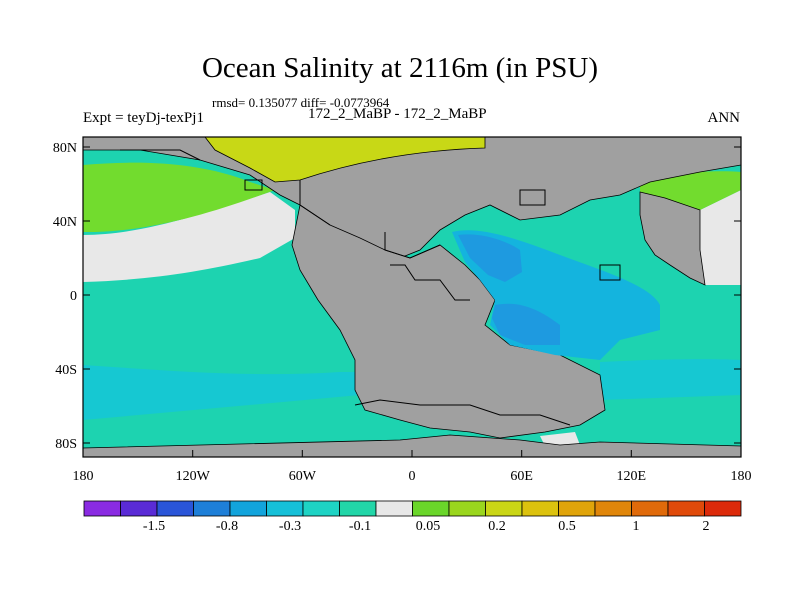 The height and width of the screenshot is (600, 800). Describe the element at coordinates (412, 476) in the screenshot. I see `lon-tick-label: 0` at that location.